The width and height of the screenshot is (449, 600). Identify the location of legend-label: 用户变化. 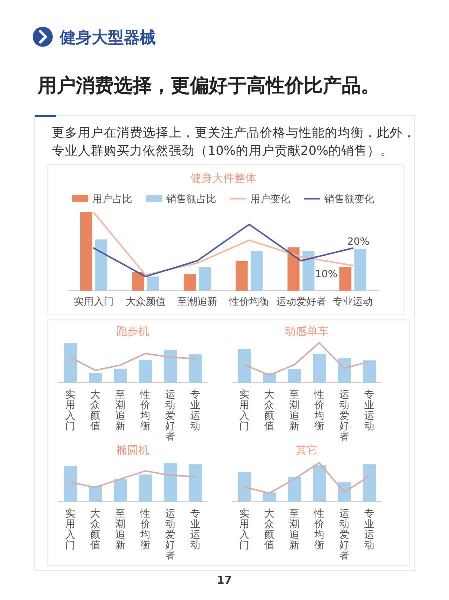
(270, 200).